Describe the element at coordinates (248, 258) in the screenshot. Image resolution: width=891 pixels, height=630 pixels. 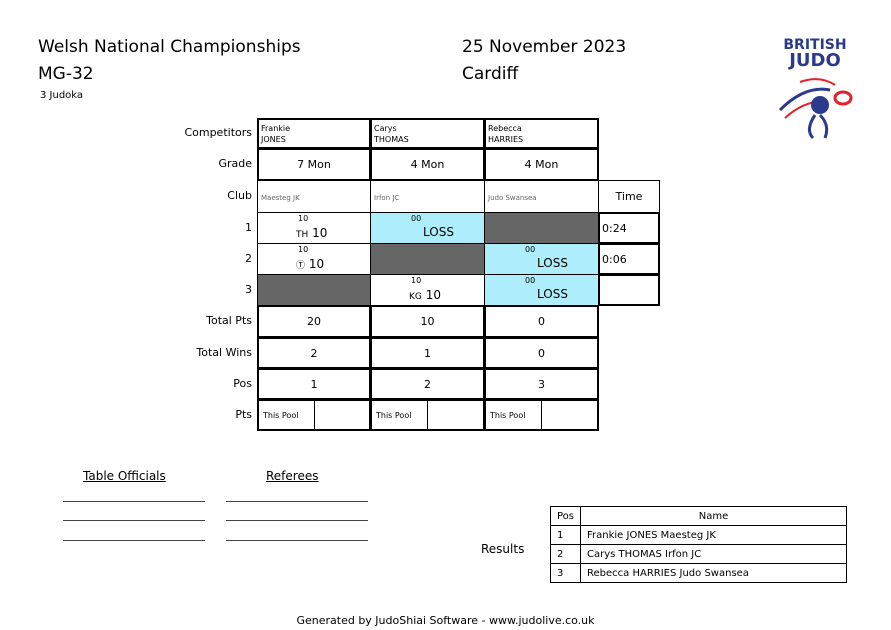
I see `label-row-2: 2` at that location.